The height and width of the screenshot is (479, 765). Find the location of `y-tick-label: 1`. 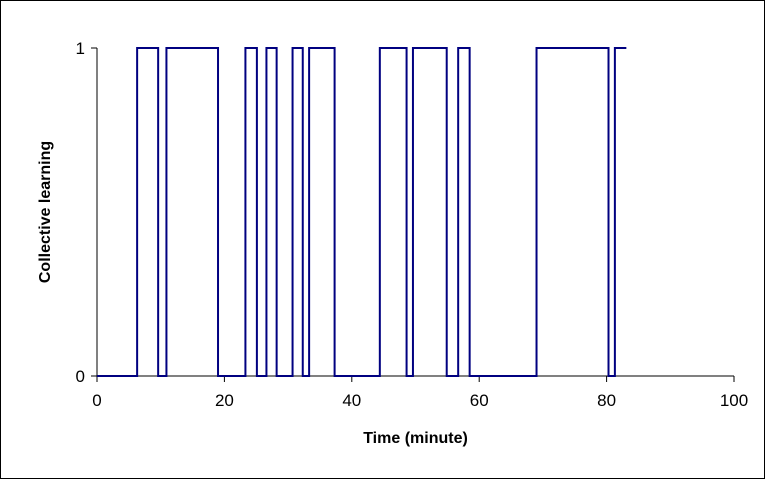

y-tick-label: 1 is located at coordinates (80, 48).